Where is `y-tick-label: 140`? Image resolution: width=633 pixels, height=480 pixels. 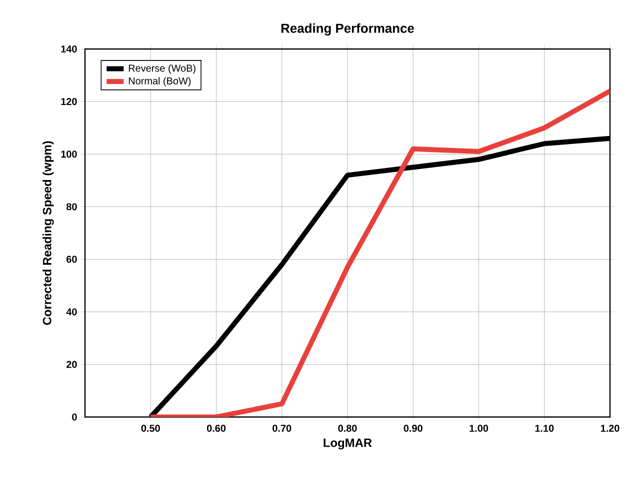
y-tick-label: 140 is located at coordinates (69, 49).